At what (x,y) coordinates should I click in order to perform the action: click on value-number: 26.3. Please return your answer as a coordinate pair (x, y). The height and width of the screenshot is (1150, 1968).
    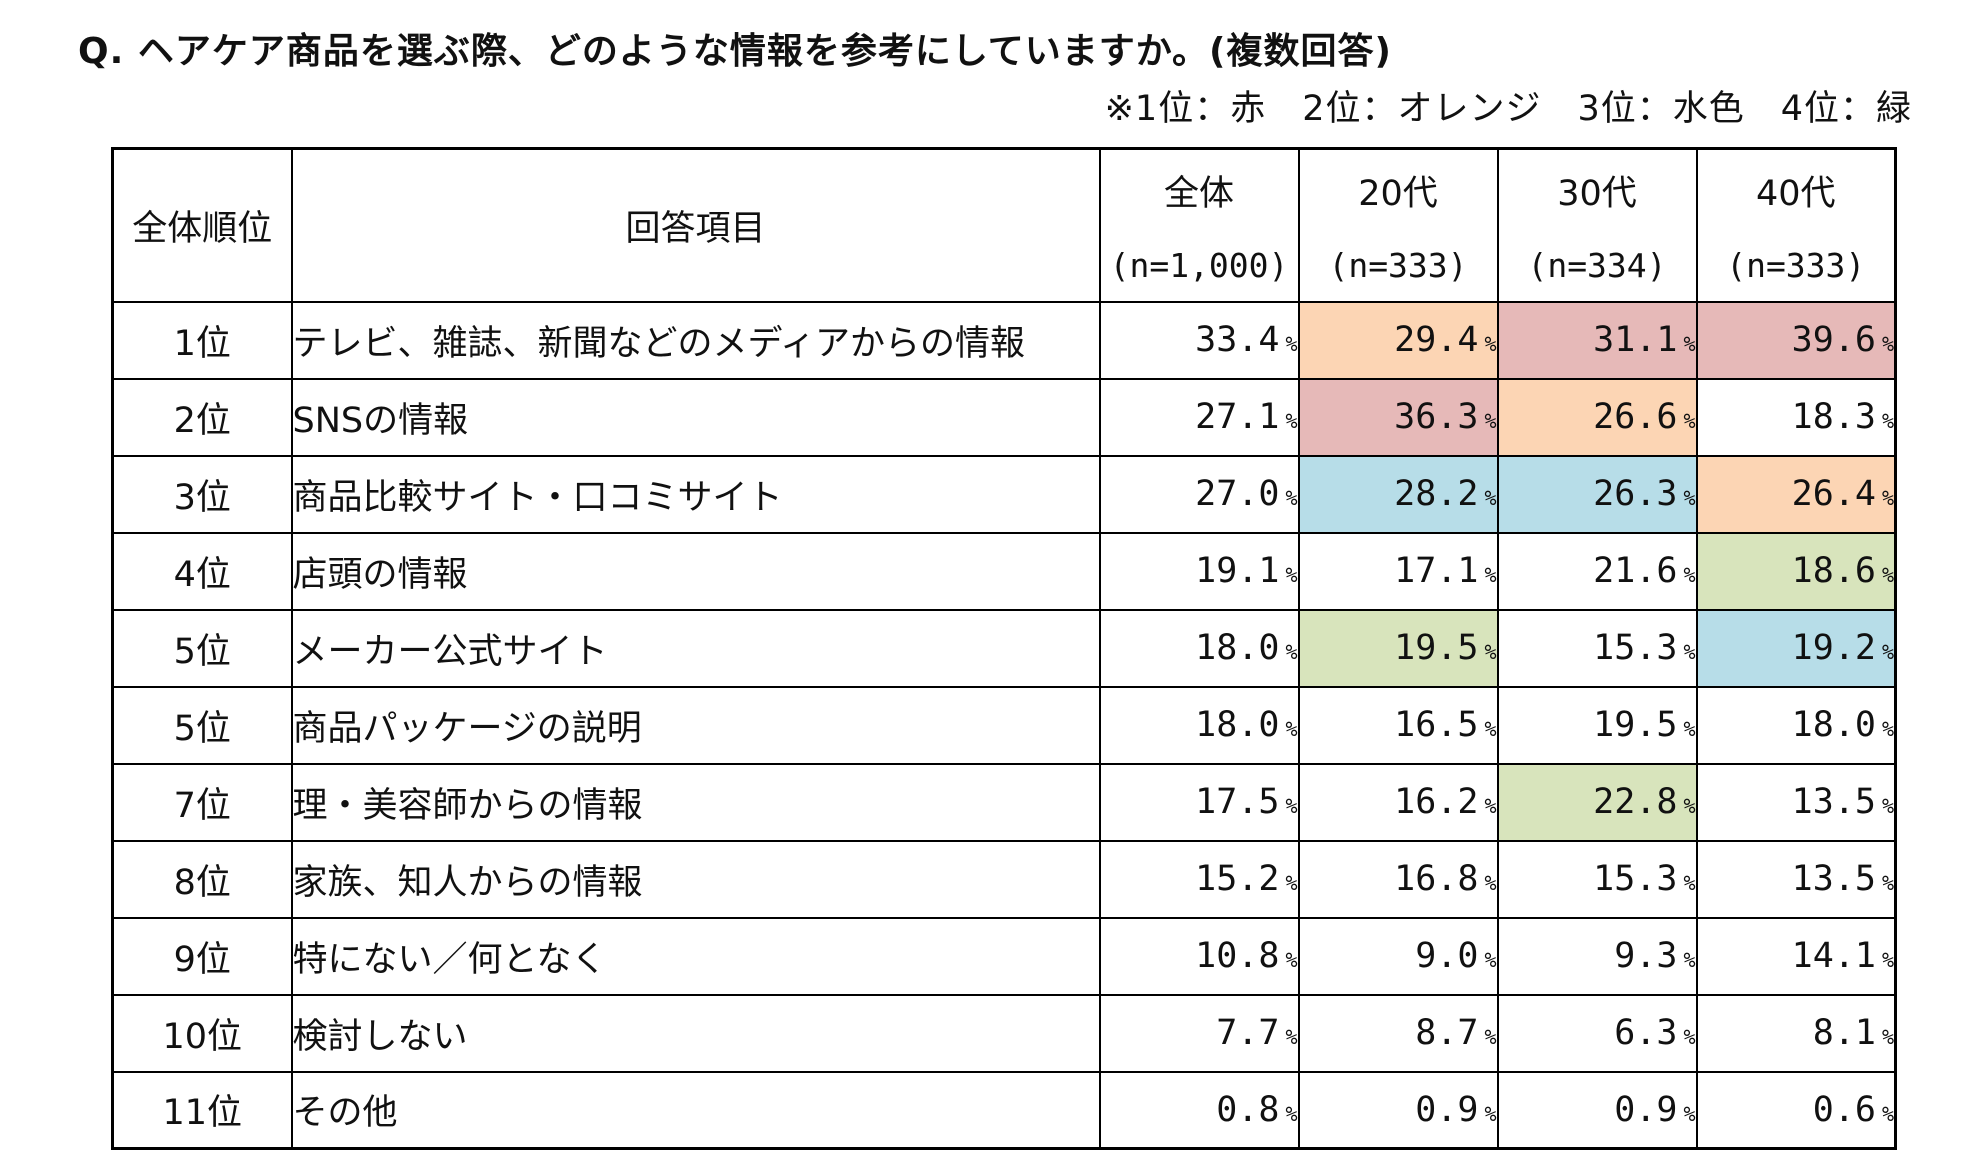
    Looking at the image, I should click on (1635, 494).